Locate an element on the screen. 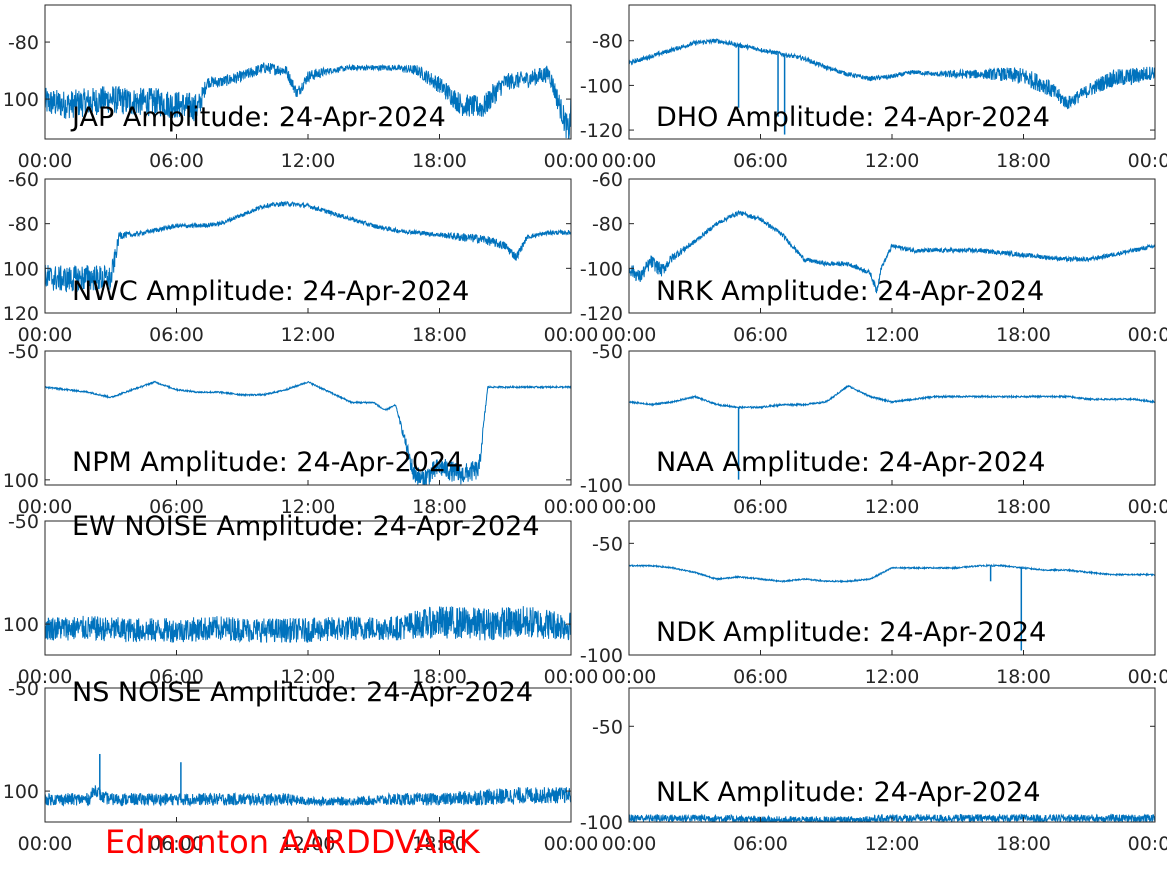 This screenshot has width=1167, height=875. jap-line is located at coordinates (308, 100).